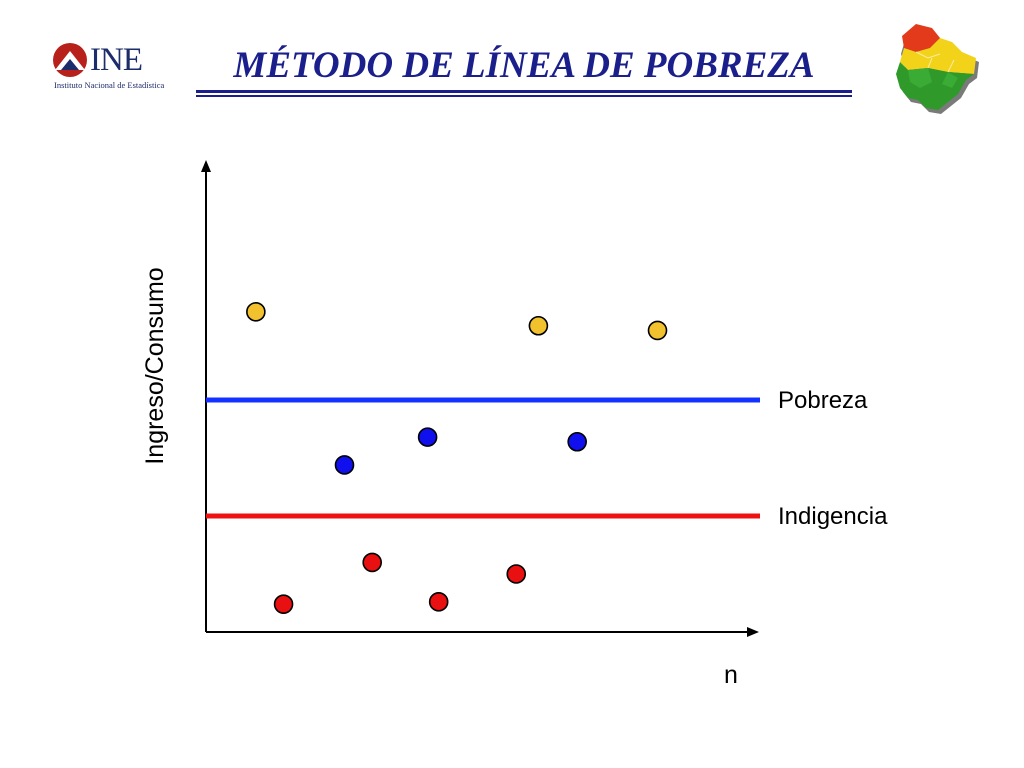 This screenshot has width=1024, height=768. Describe the element at coordinates (753, 632) in the screenshot. I see `x-axis-arrow` at that location.